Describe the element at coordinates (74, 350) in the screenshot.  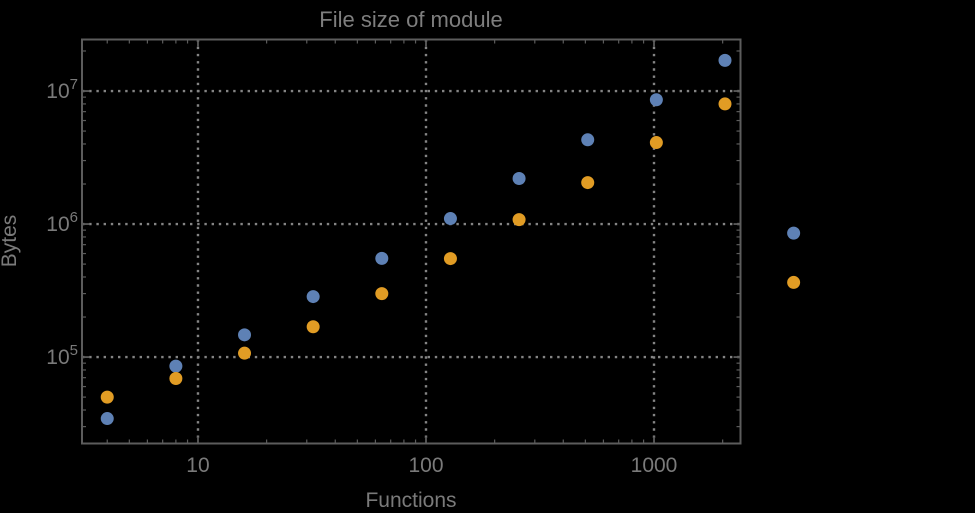
I see `y-tick-exponent: 5` at that location.